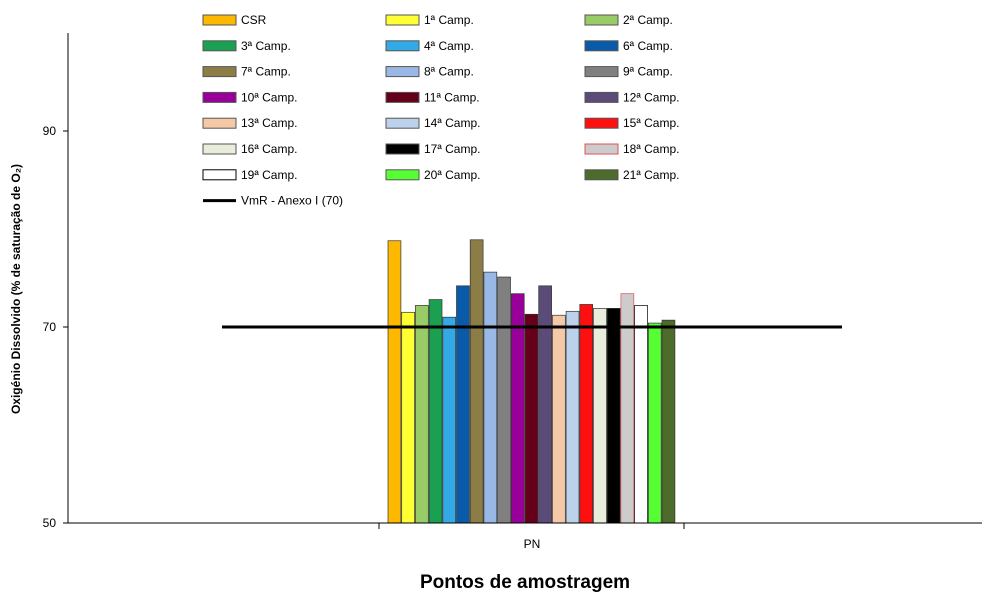 The width and height of the screenshot is (982, 592). I want to click on y-tick-label: 70, so click(50, 327).